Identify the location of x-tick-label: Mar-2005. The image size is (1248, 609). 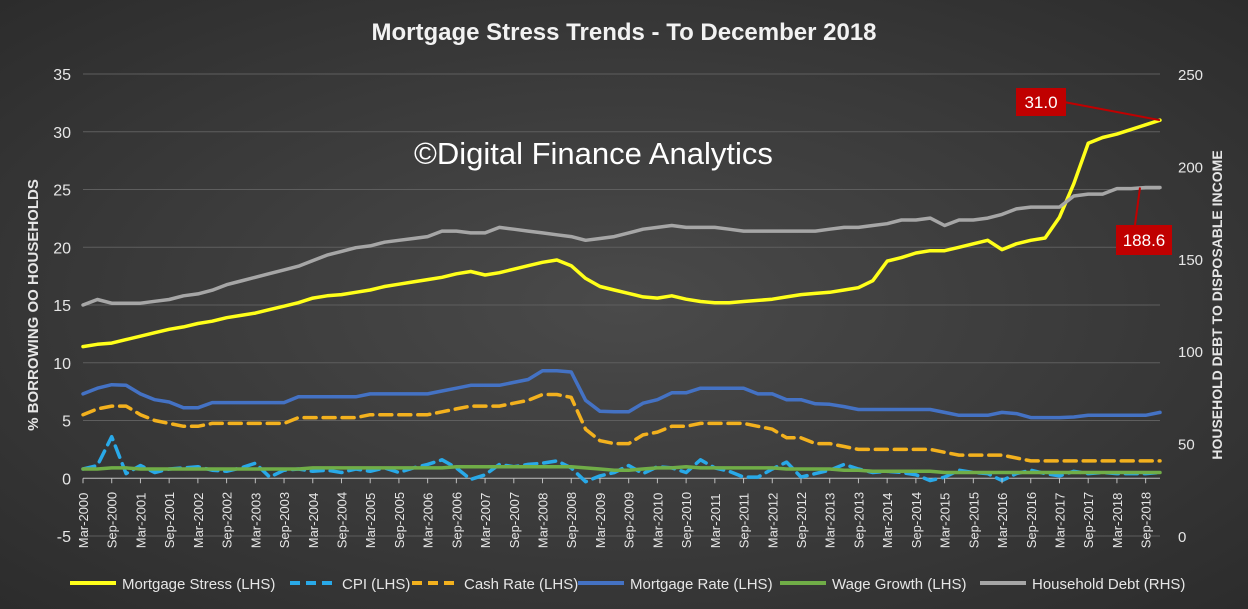
(370, 521).